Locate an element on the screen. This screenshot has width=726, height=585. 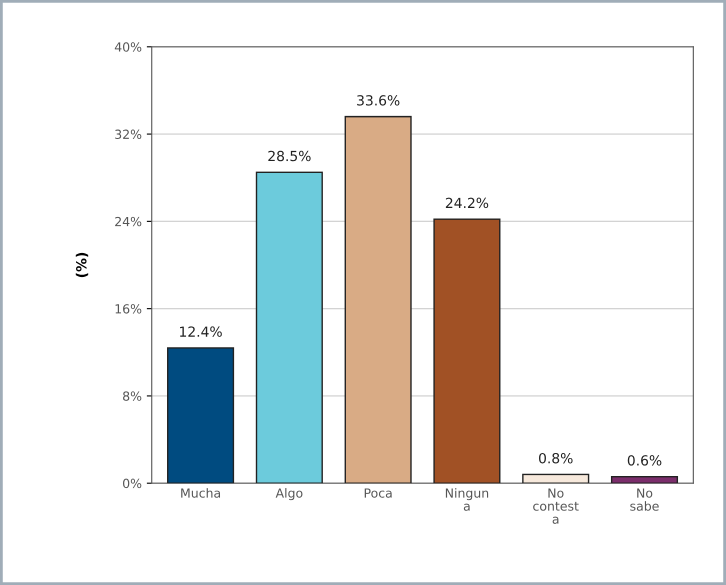
data-label: 28.5% is located at coordinates (289, 156).